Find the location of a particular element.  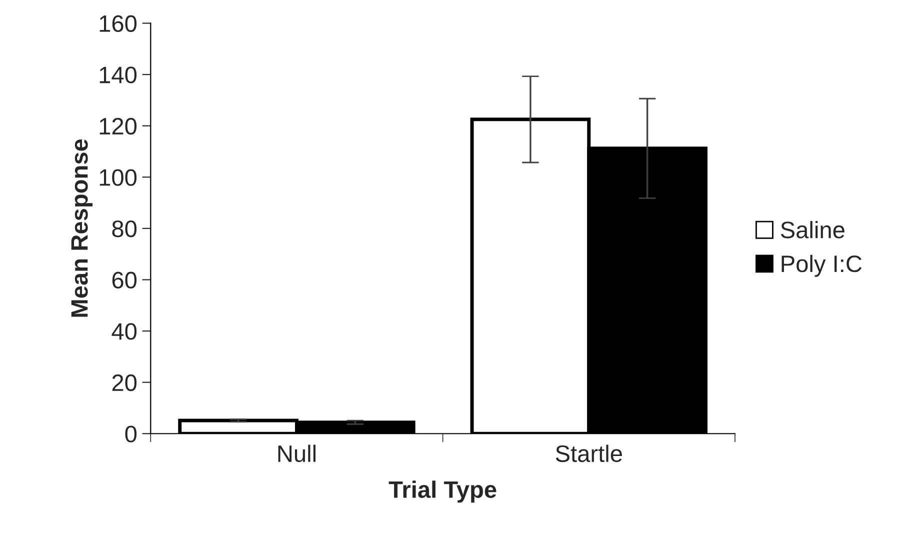

y-axis-title: Mean Response is located at coordinates (82, 228).